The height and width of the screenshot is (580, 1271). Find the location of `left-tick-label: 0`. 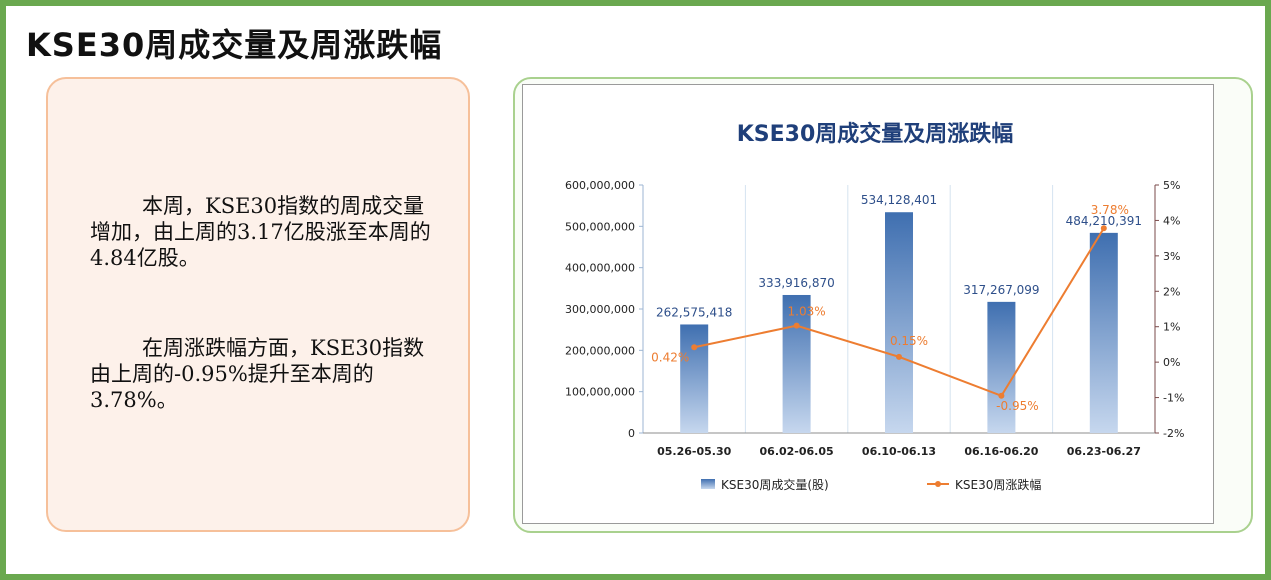

left-tick-label: 0 is located at coordinates (631, 433).